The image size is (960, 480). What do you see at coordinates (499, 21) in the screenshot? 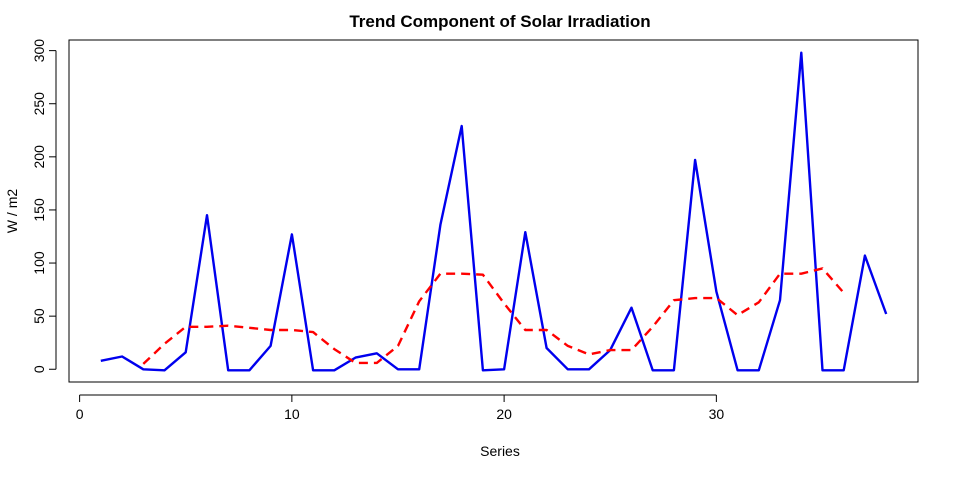
I see `chart-title: Trend Component of Solar Irradiation` at bounding box center [499, 21].